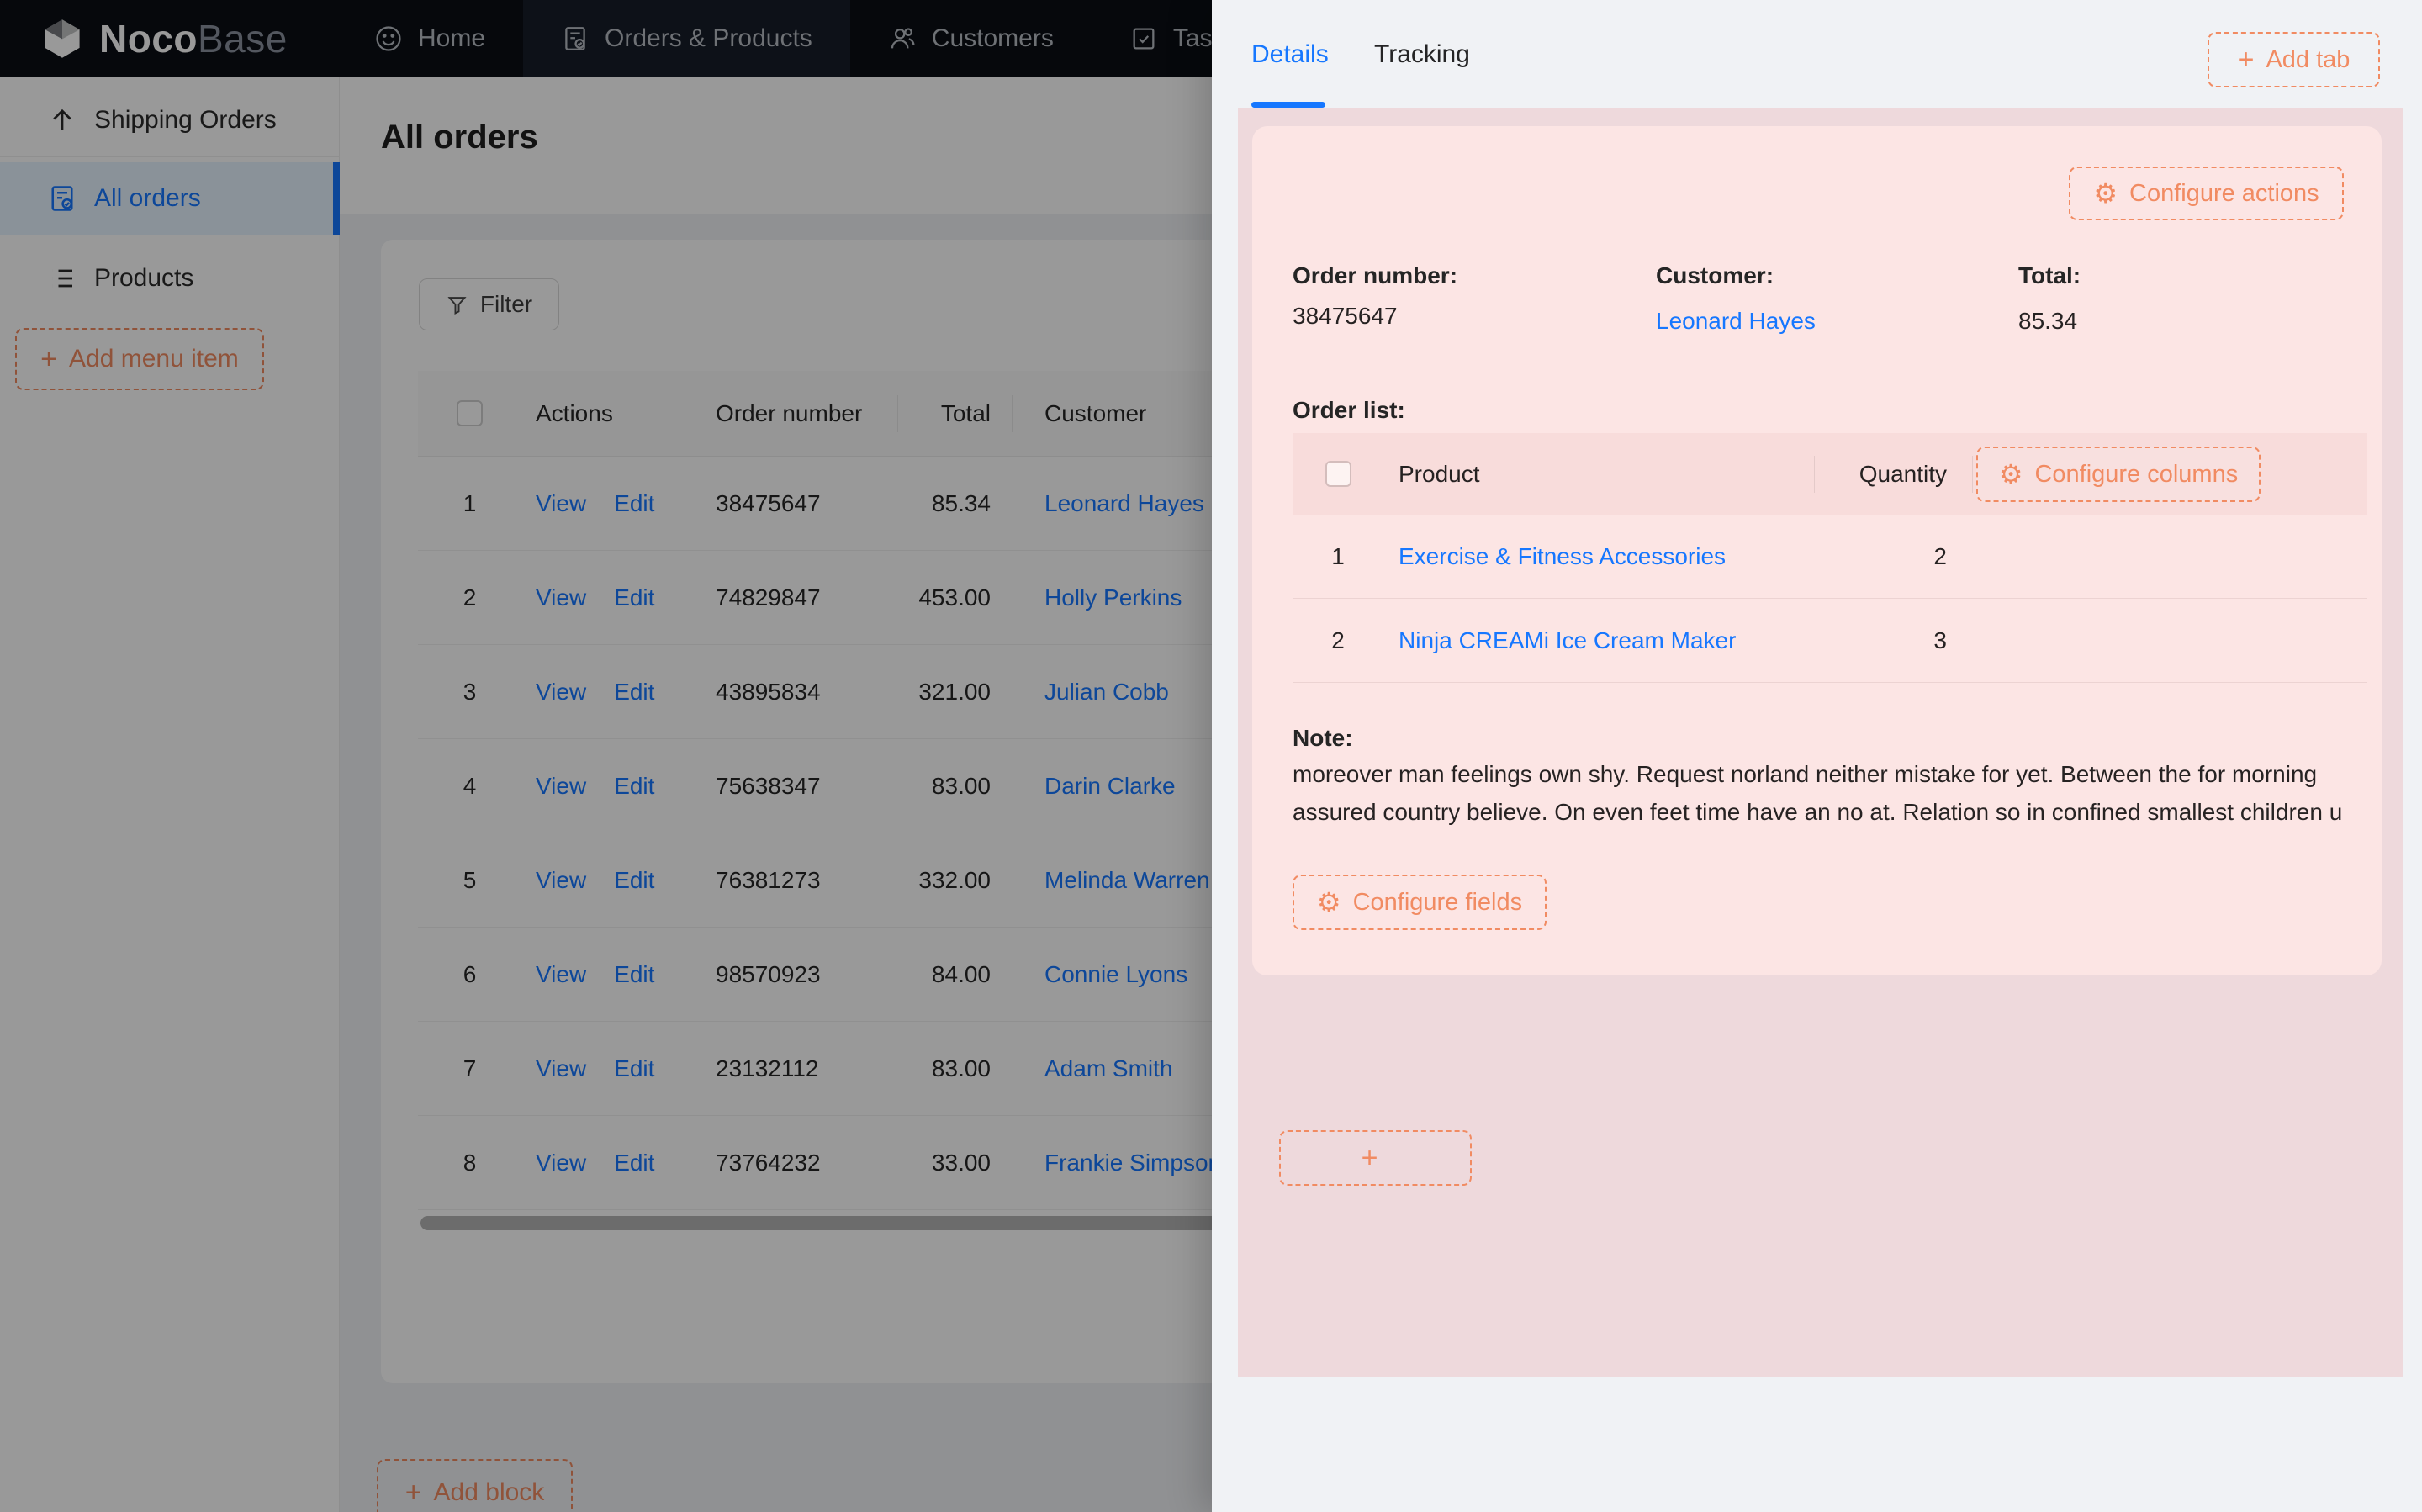 The width and height of the screenshot is (2422, 1512). What do you see at coordinates (1375, 296) in the screenshot?
I see `field-order-number: Order number: 38475647` at bounding box center [1375, 296].